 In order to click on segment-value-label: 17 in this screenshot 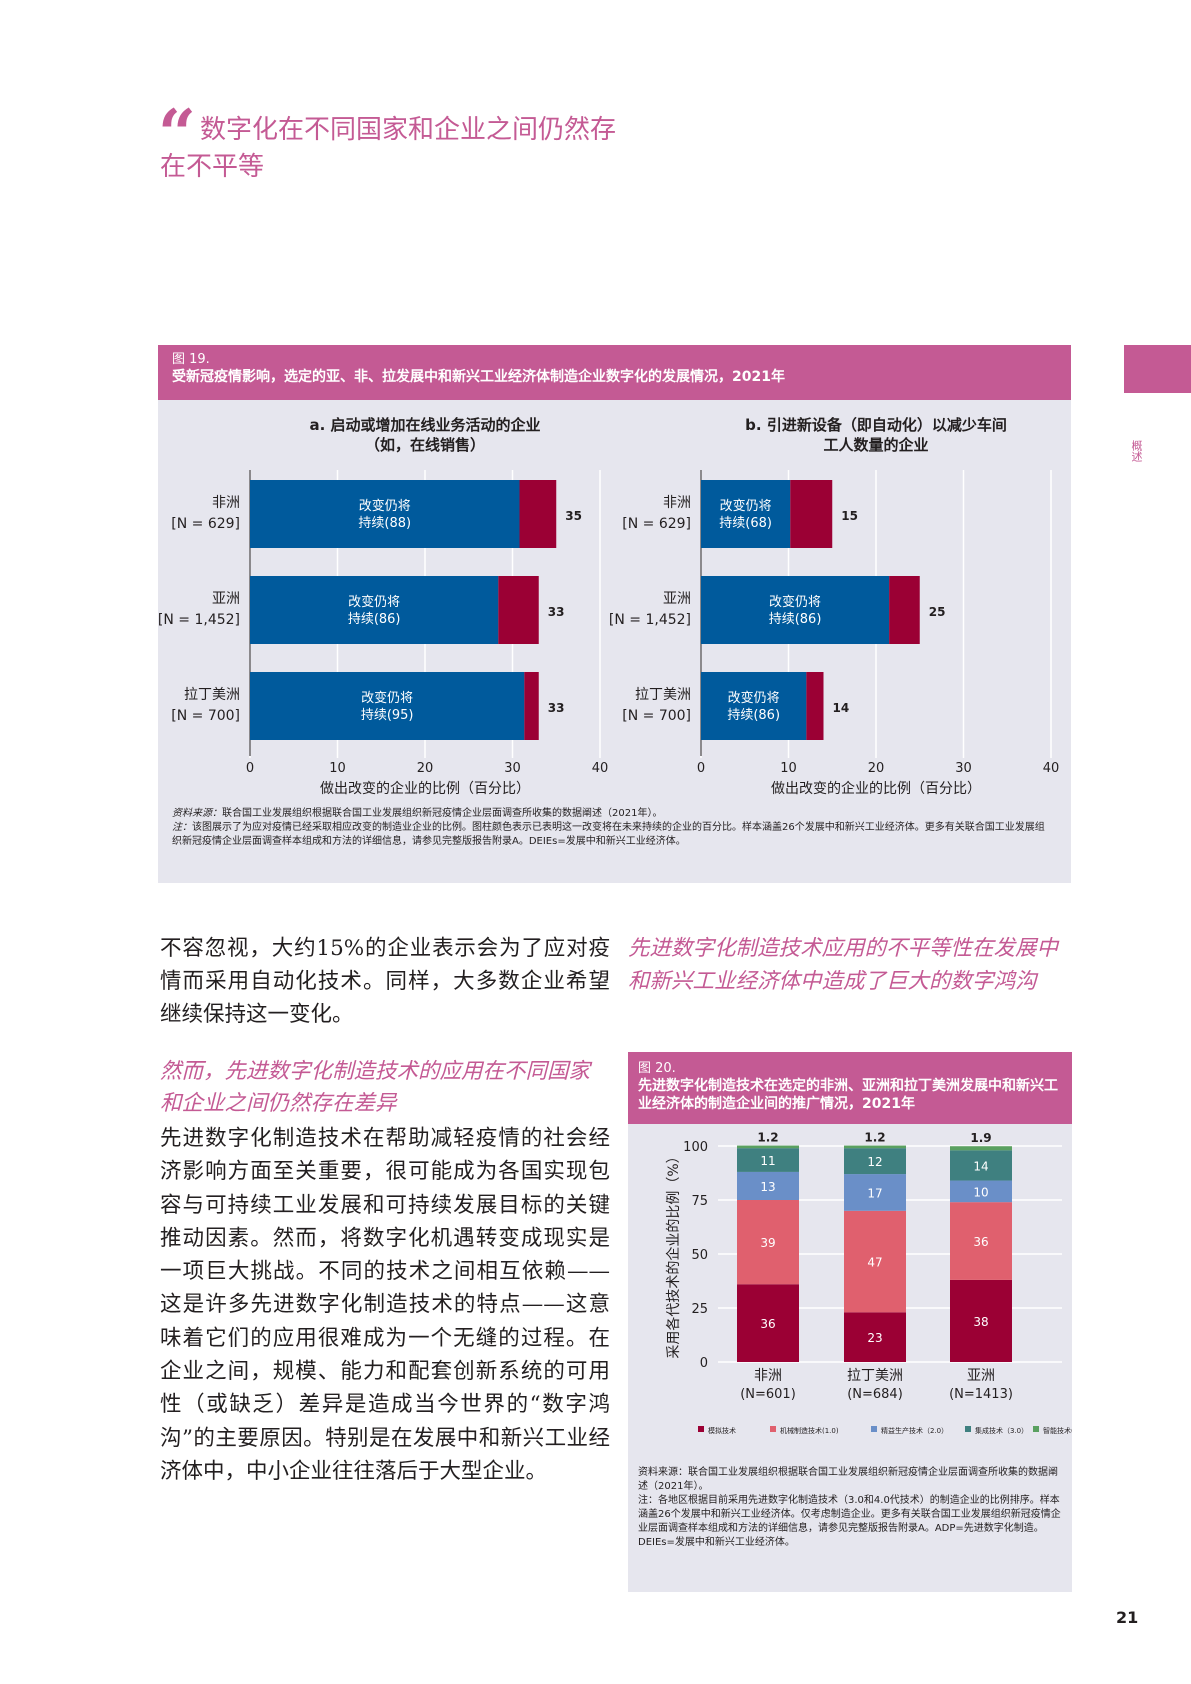, I will do `click(874, 1193)`.